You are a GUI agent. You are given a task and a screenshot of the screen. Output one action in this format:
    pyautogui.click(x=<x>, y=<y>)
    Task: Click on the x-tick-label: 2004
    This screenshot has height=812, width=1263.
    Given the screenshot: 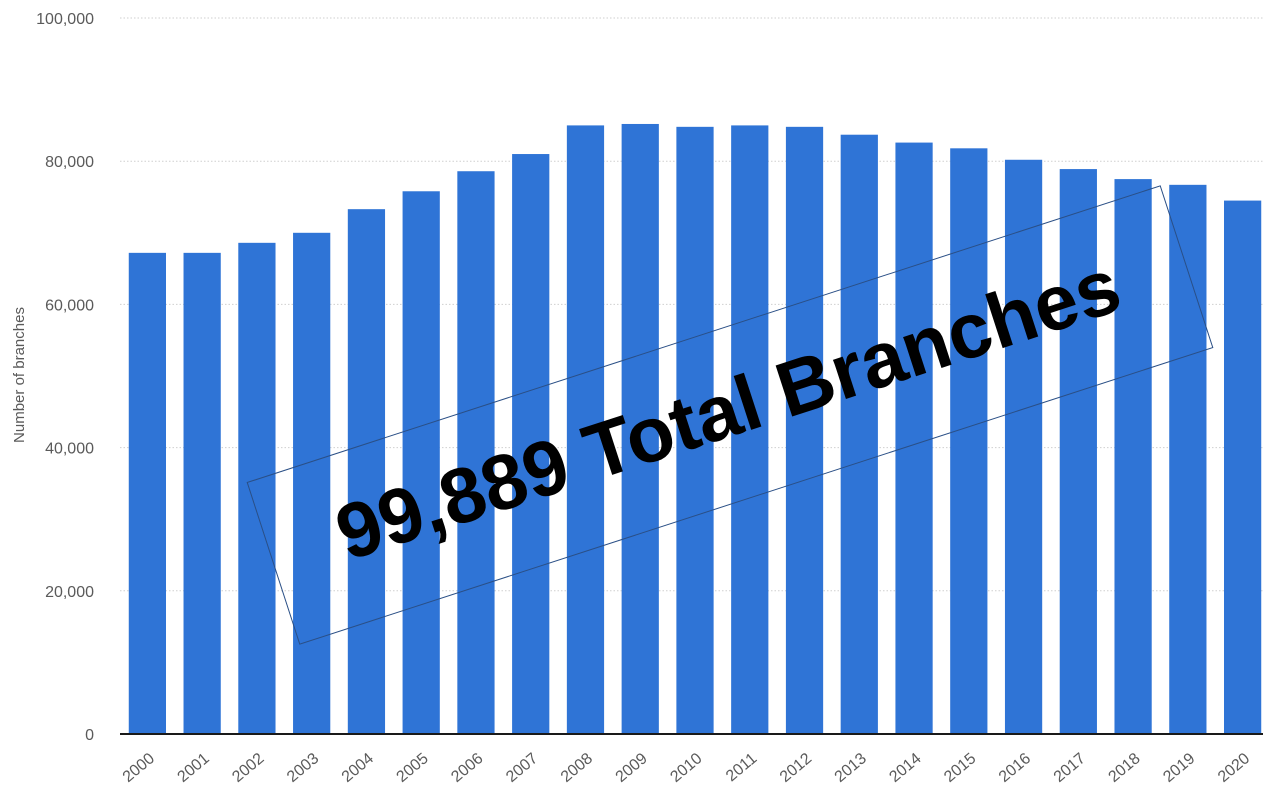 What is the action you would take?
    pyautogui.click(x=358, y=768)
    